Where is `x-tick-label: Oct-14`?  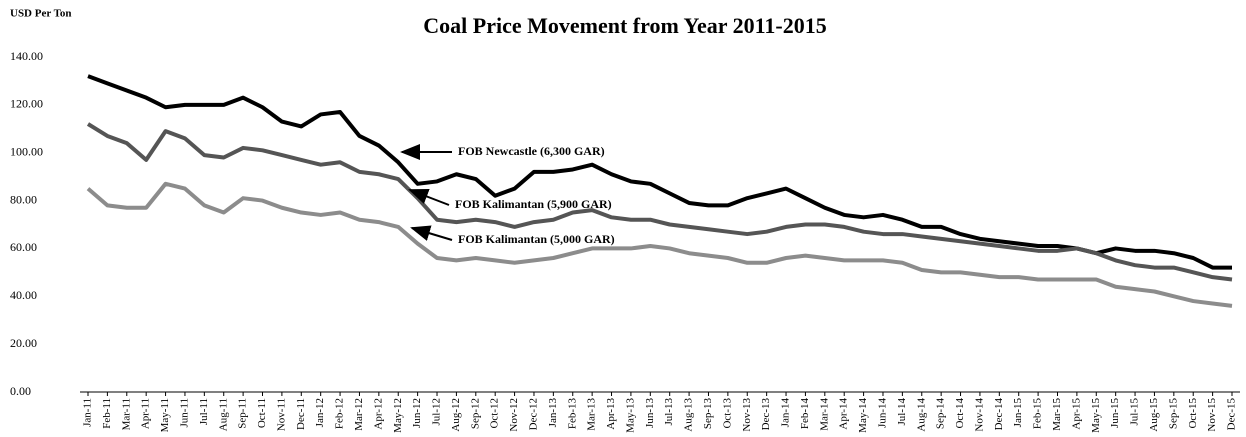
x-tick-label: Oct-14 is located at coordinates (960, 413).